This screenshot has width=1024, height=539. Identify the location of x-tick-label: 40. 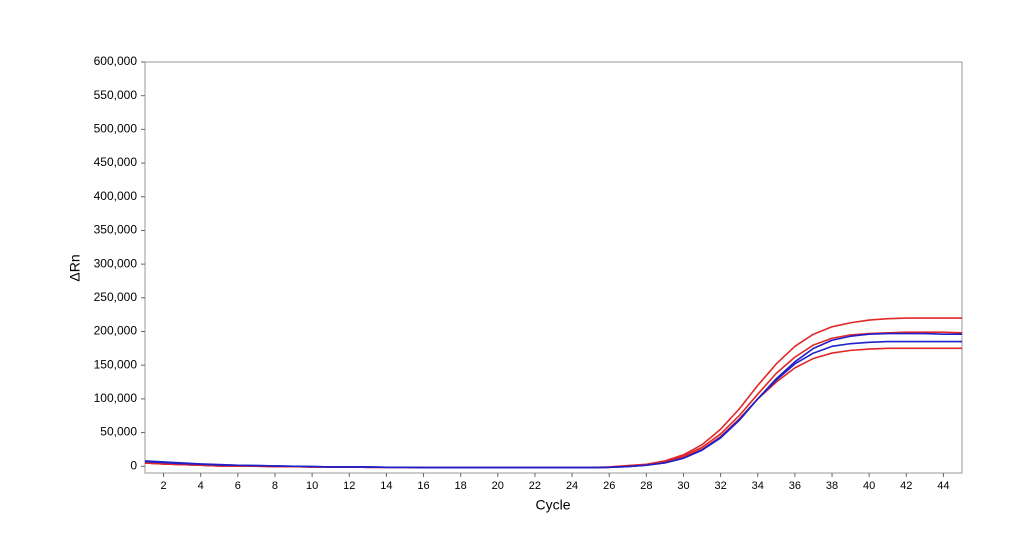
(869, 486).